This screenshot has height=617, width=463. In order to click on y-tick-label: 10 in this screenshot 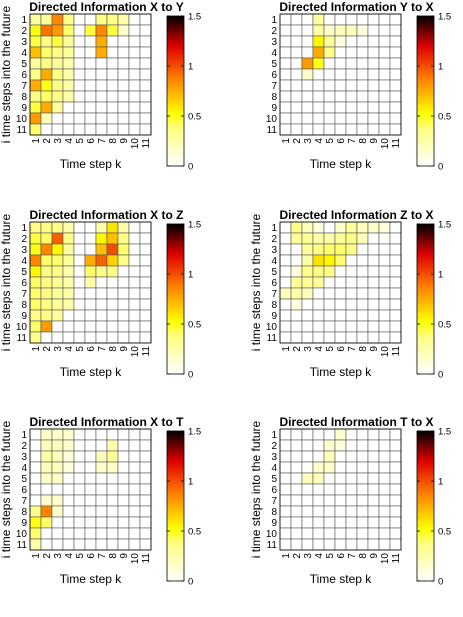, I will do `click(272, 327)`.